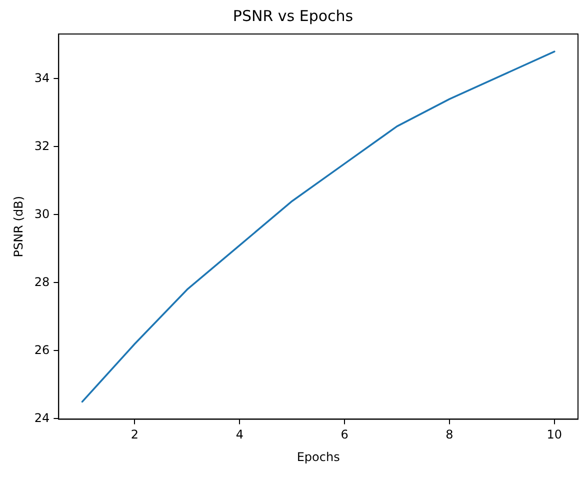 This screenshot has height=477, width=580. I want to click on x-axis-title: Epochs, so click(318, 457).